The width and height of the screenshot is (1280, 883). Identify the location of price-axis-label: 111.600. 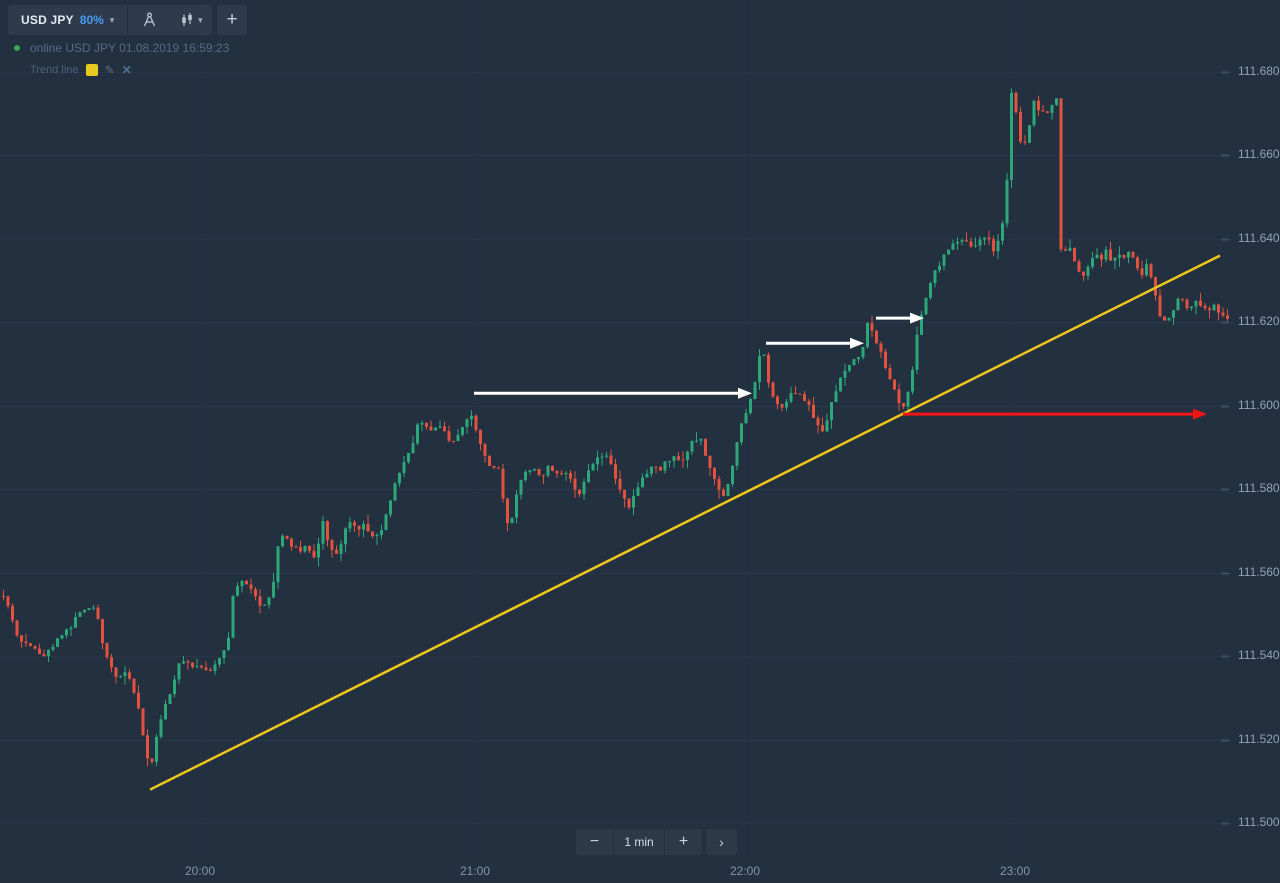
(1259, 404).